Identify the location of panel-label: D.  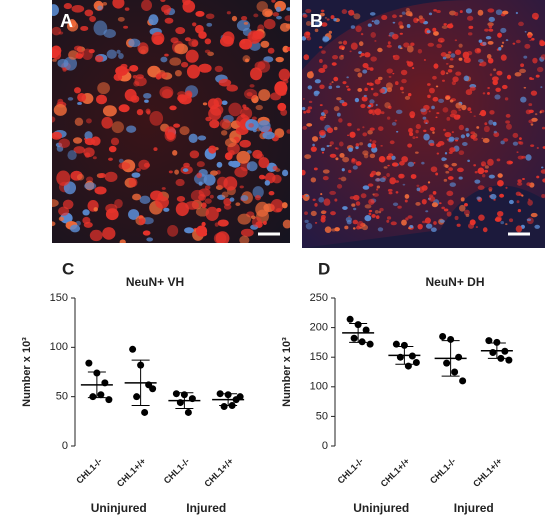
(324, 268).